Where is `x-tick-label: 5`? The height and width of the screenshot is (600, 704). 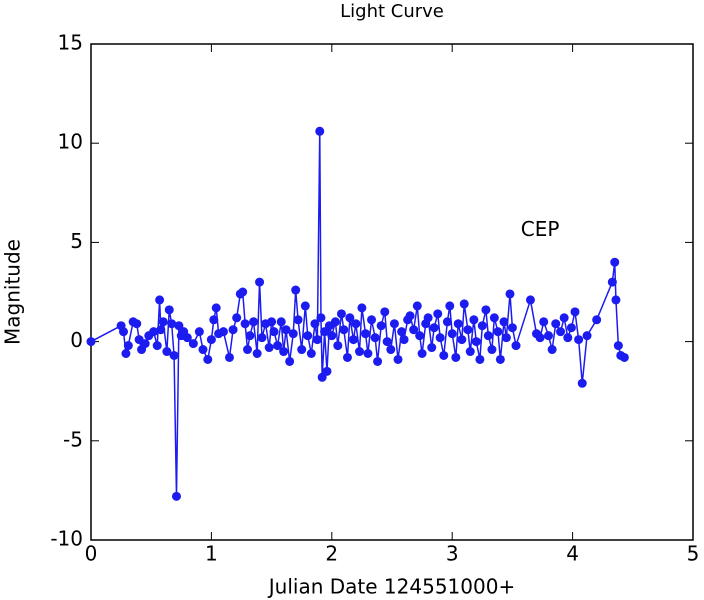
x-tick-label: 5 is located at coordinates (693, 554).